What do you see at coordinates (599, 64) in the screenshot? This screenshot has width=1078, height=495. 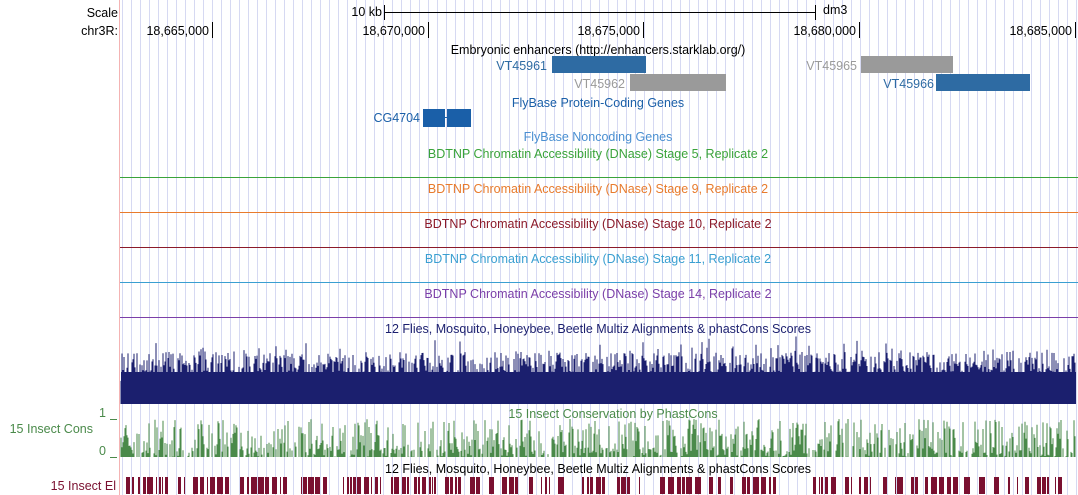 I see `enhancer-feature-vt45961` at bounding box center [599, 64].